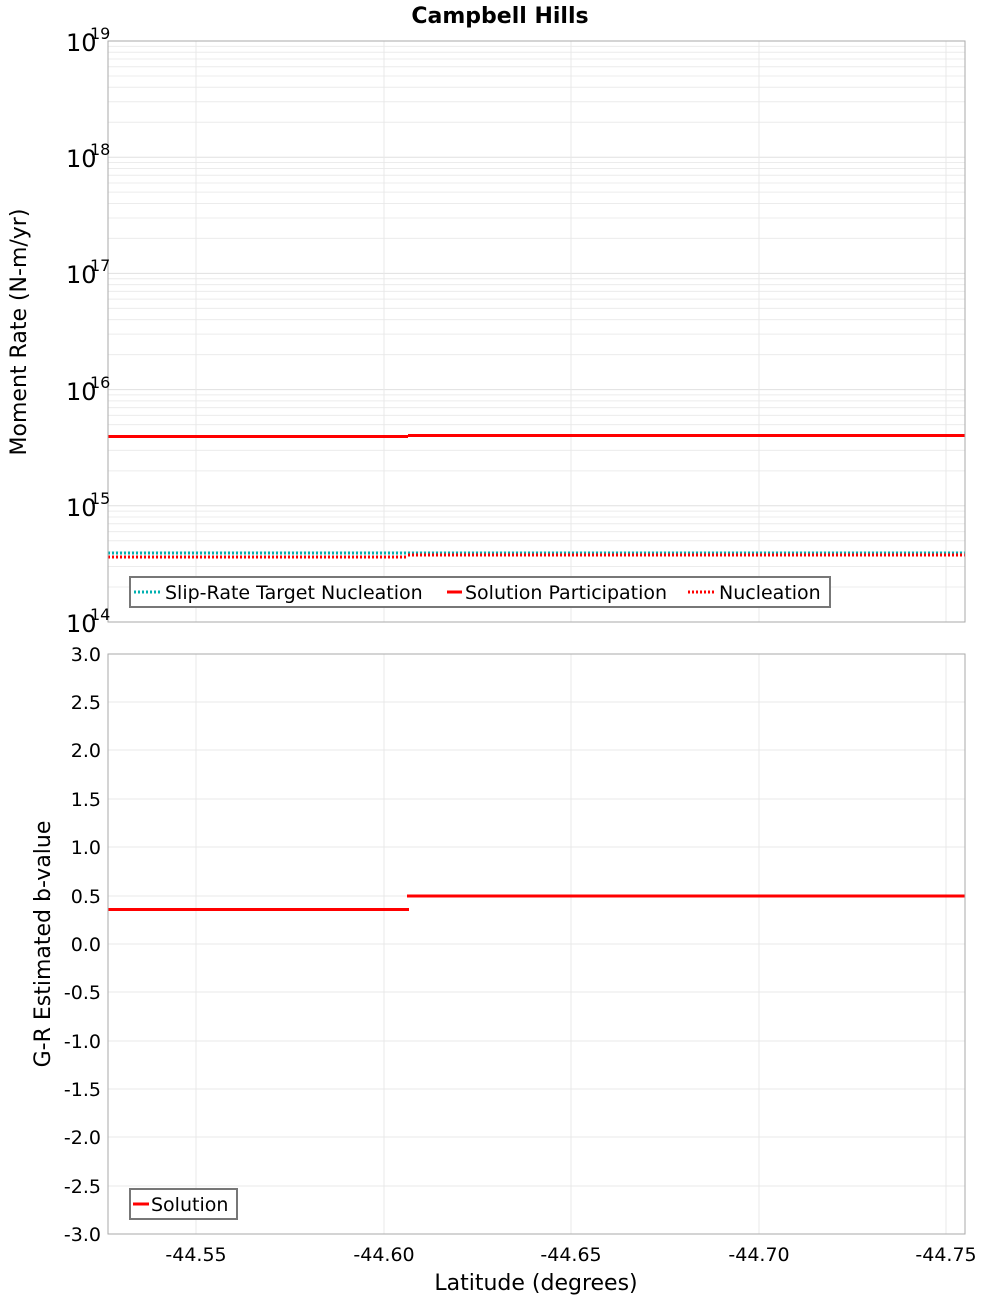 The height and width of the screenshot is (1304, 1000). What do you see at coordinates (100, 265) in the screenshot?
I see `svg-text: 17` at bounding box center [100, 265].